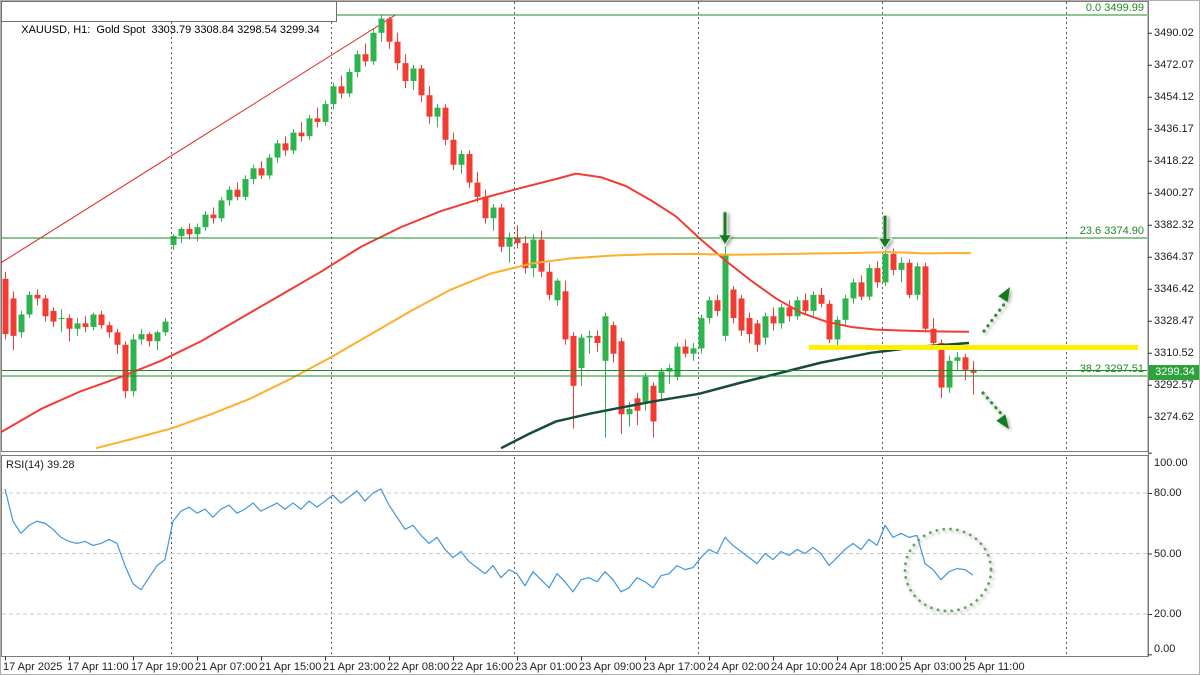 This screenshot has width=1200, height=675. Describe the element at coordinates (610, 667) in the screenshot. I see `time-axis-label: 23 Apr 09:00` at that location.